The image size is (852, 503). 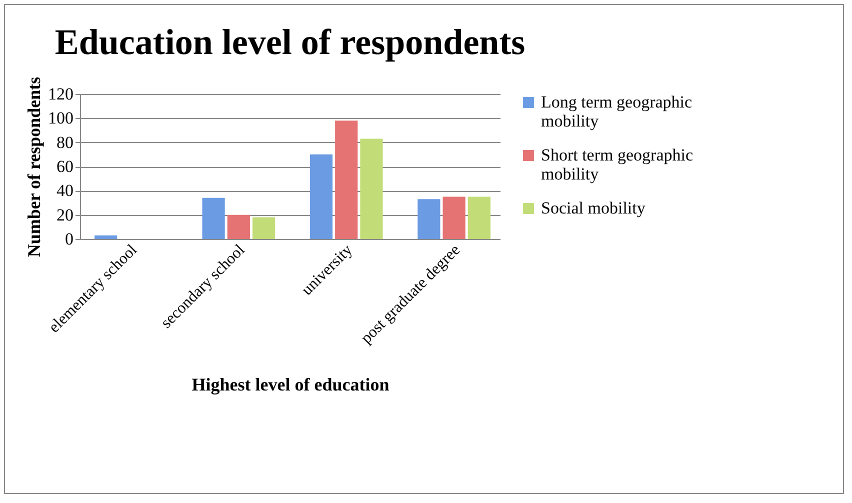 What do you see at coordinates (65, 166) in the screenshot?
I see `y-tick-label: 60` at bounding box center [65, 166].